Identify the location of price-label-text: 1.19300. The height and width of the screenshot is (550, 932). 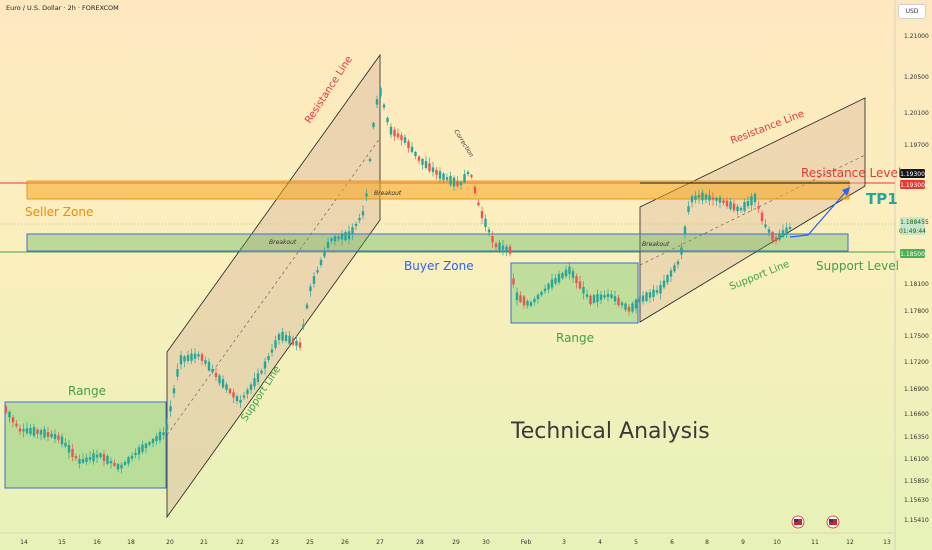
(912, 185).